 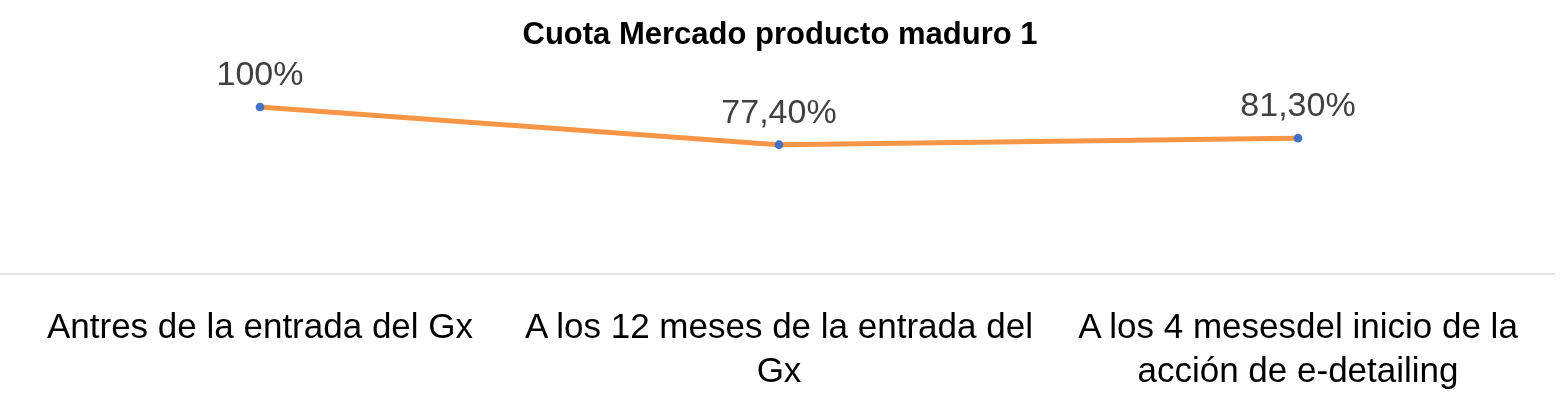 What do you see at coordinates (779, 347) in the screenshot?
I see `x-tick-label: A los 12 meses de la entrada del Gx` at bounding box center [779, 347].